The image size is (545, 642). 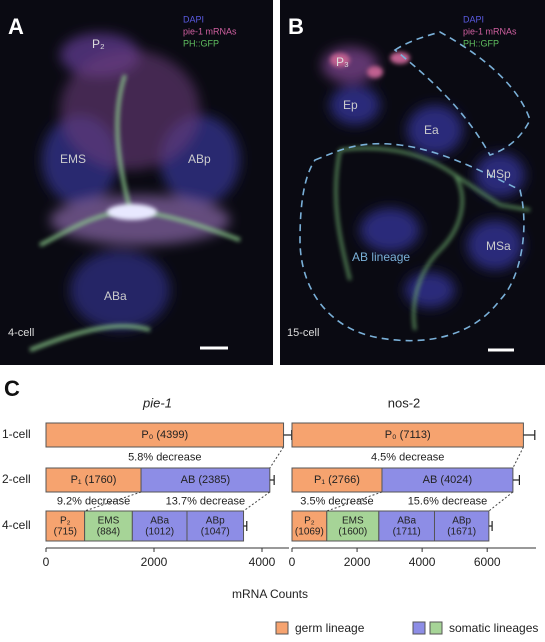 What do you see at coordinates (381, 257) in the screenshot?
I see `region-label: AB lineage` at bounding box center [381, 257].